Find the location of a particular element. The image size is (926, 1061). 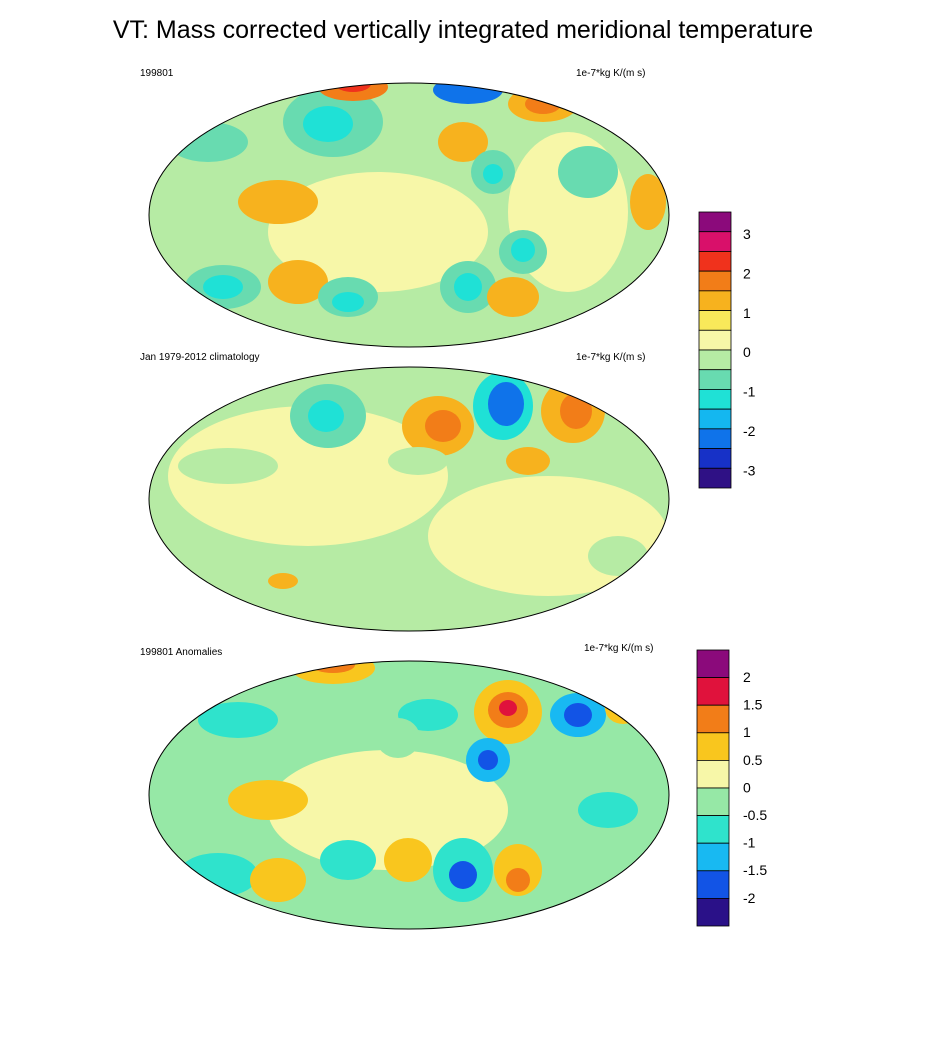

panel3-left-label: 199801 Anomalies is located at coordinates (181, 652).